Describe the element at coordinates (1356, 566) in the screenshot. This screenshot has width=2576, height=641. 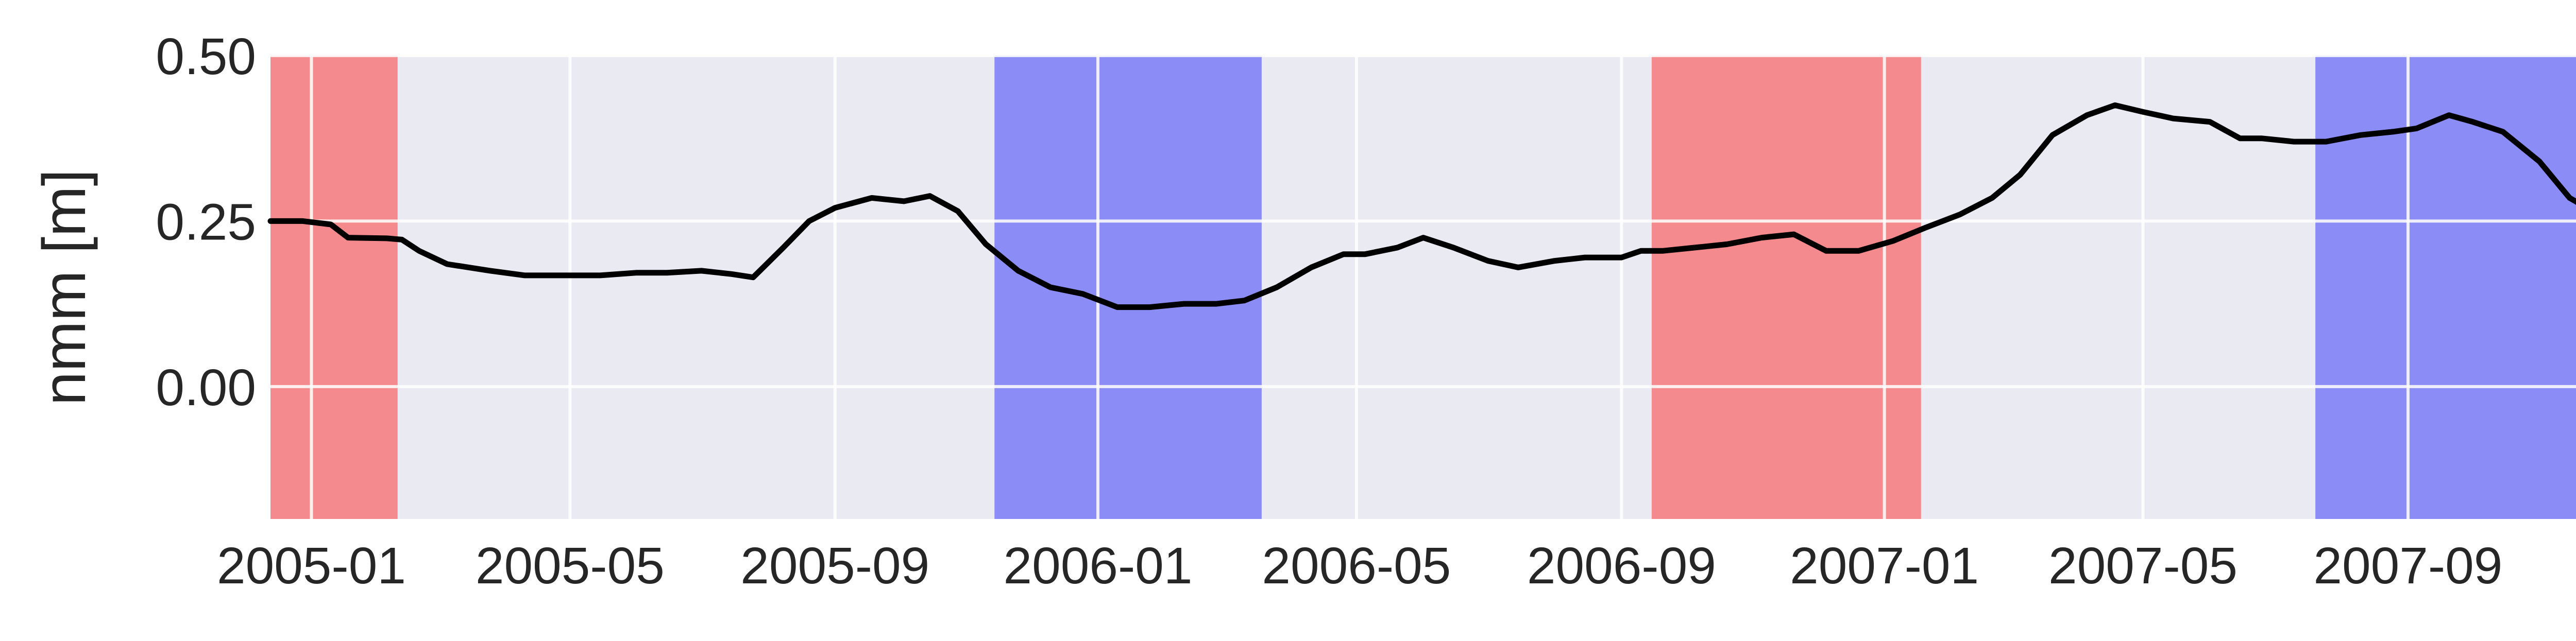
I see `x-tick-label: 2006-05` at that location.